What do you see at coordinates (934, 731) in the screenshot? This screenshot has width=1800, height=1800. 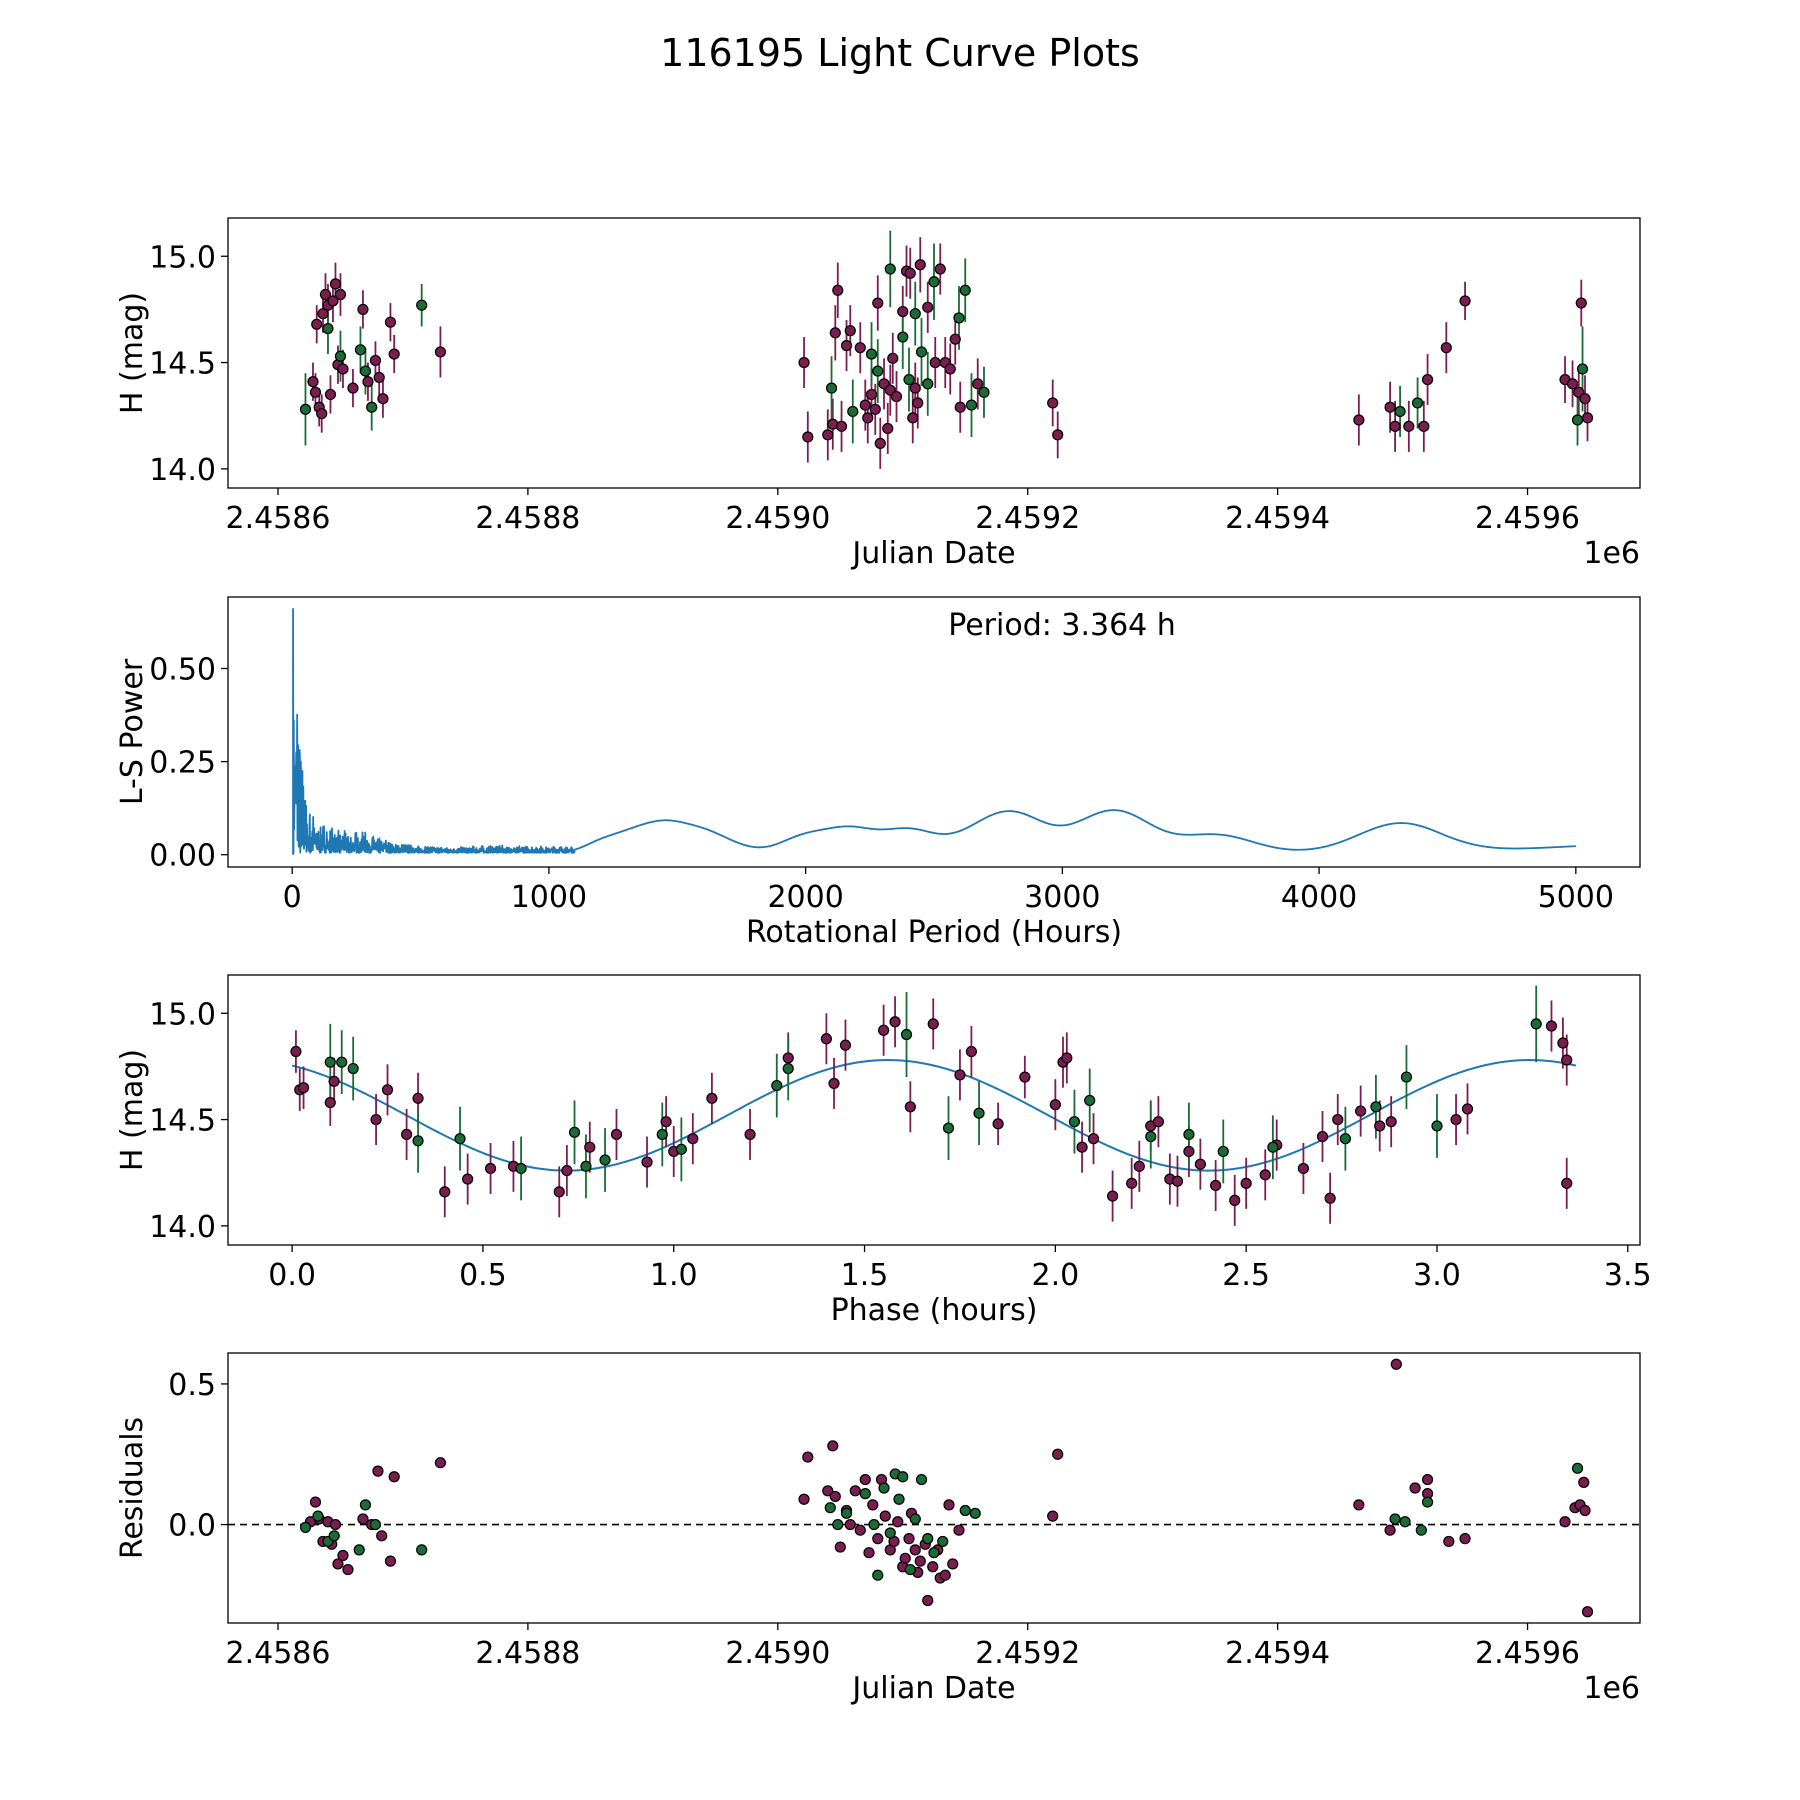 I see `periodogram-line` at bounding box center [934, 731].